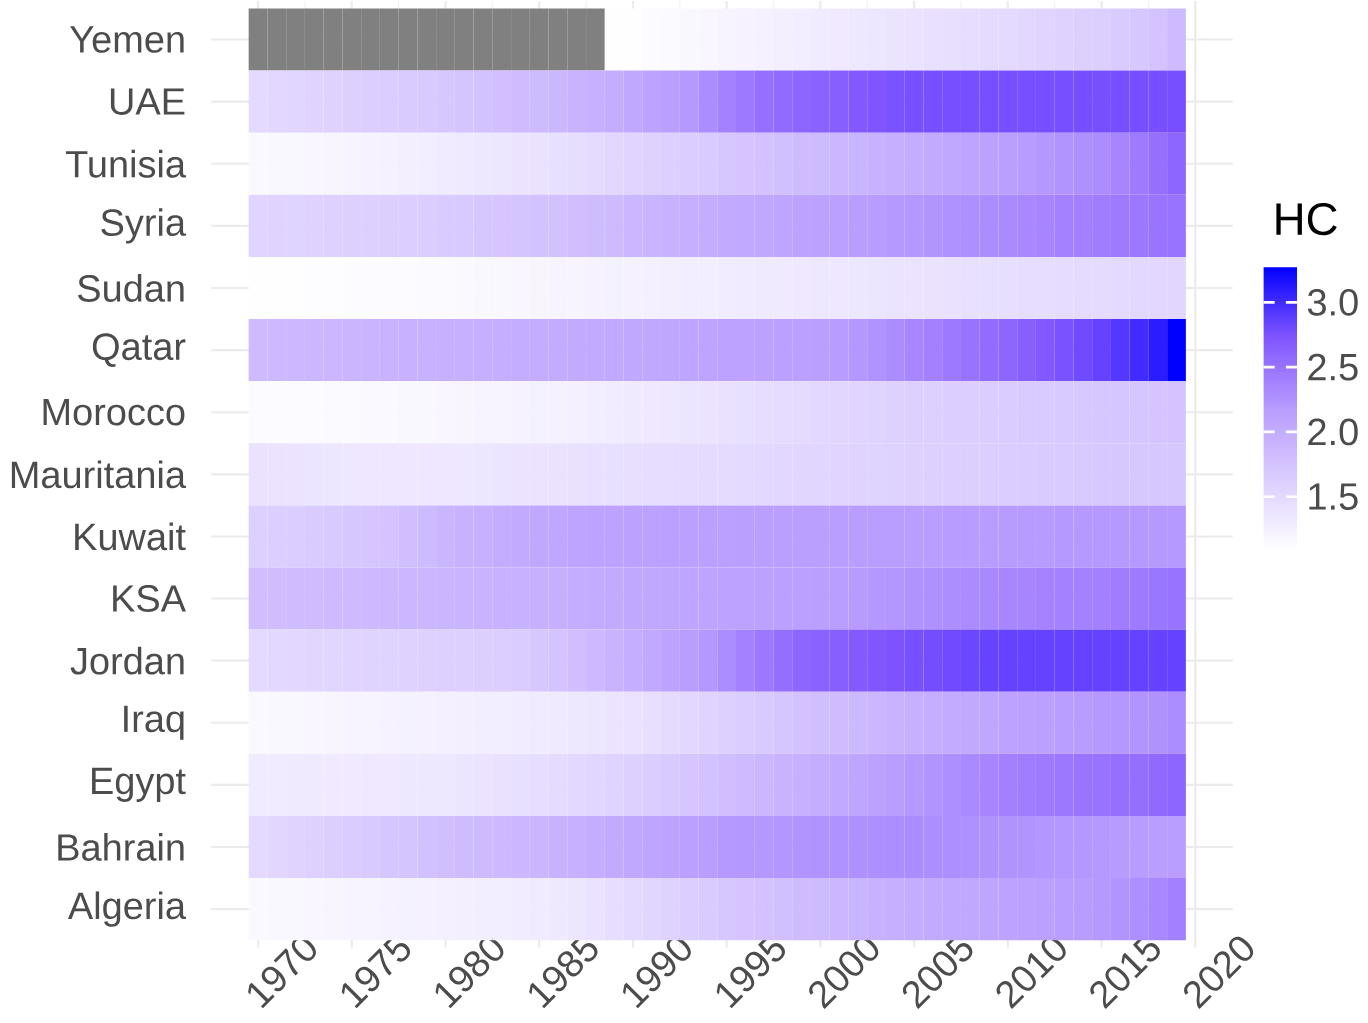 The height and width of the screenshot is (1023, 1368). Describe the element at coordinates (139, 784) in the screenshot. I see `y-tick-label: Egypt` at that location.